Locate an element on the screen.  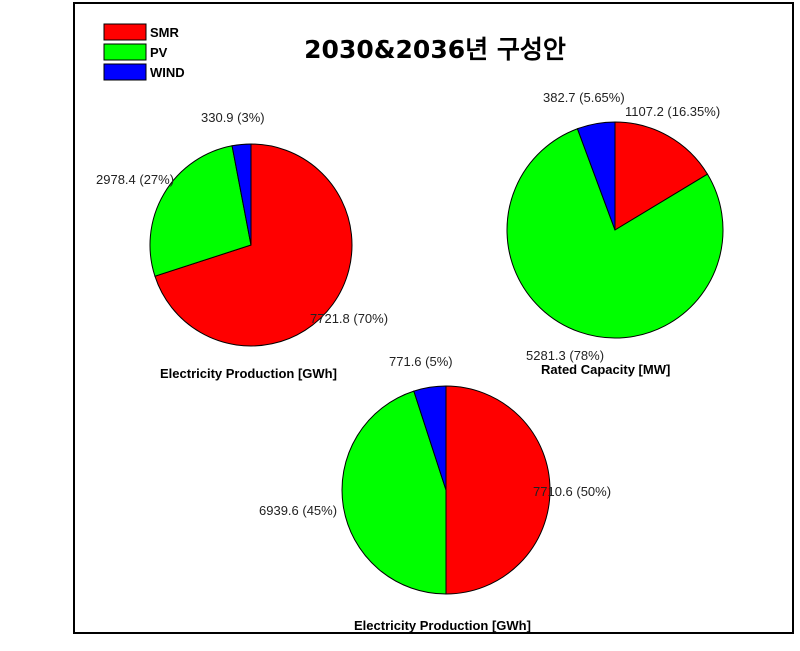
pie-slice-2-pv is located at coordinates (615, 233).